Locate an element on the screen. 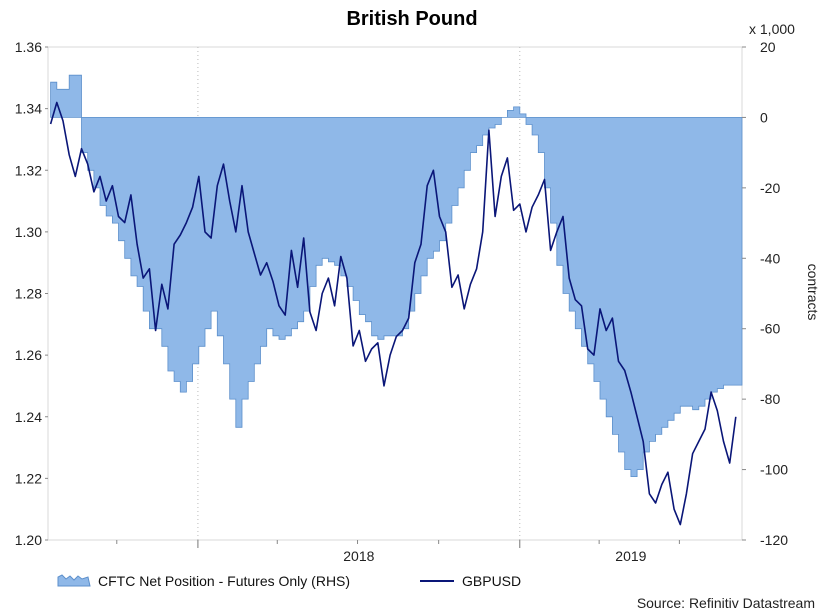 The width and height of the screenshot is (822, 613). left-tick-label: 1.28 is located at coordinates (28, 294).